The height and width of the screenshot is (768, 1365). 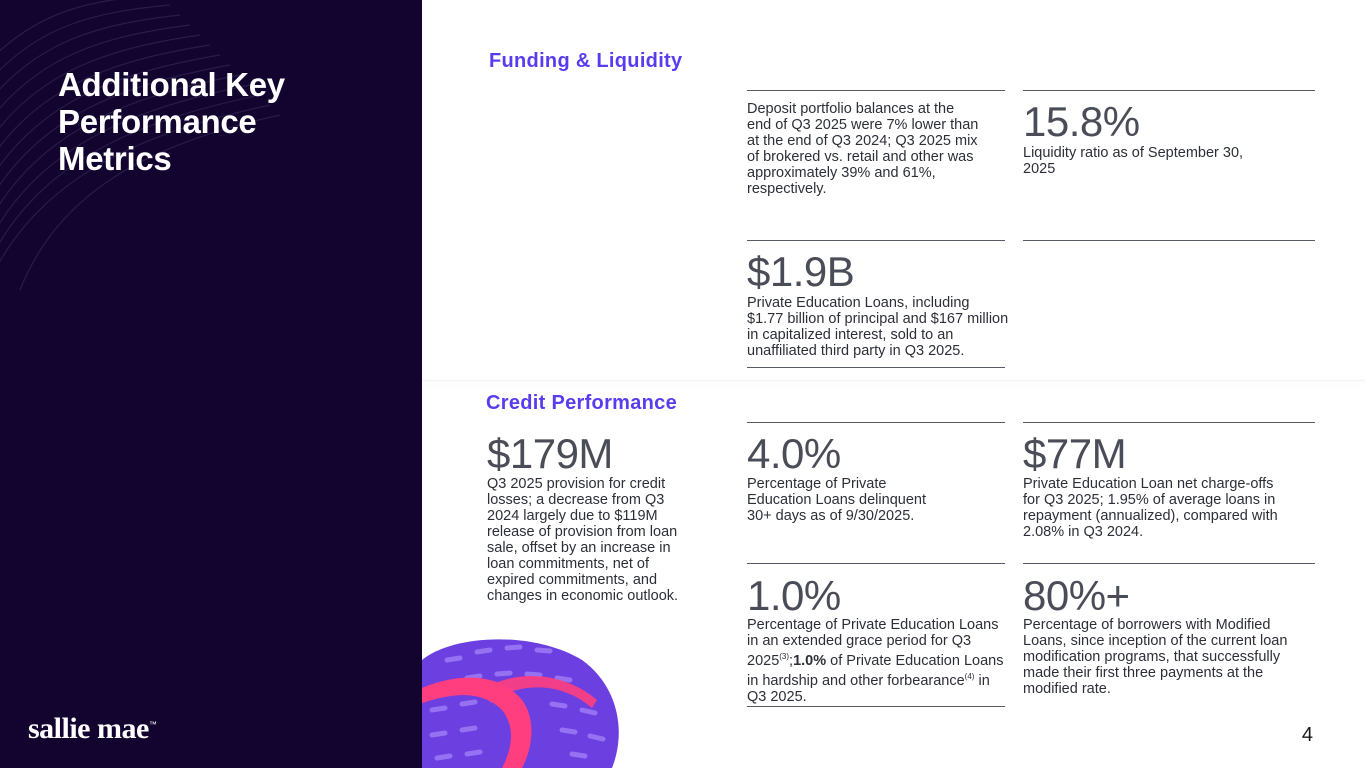 I want to click on grace-text-c: in Q3 2025., so click(x=868, y=688).